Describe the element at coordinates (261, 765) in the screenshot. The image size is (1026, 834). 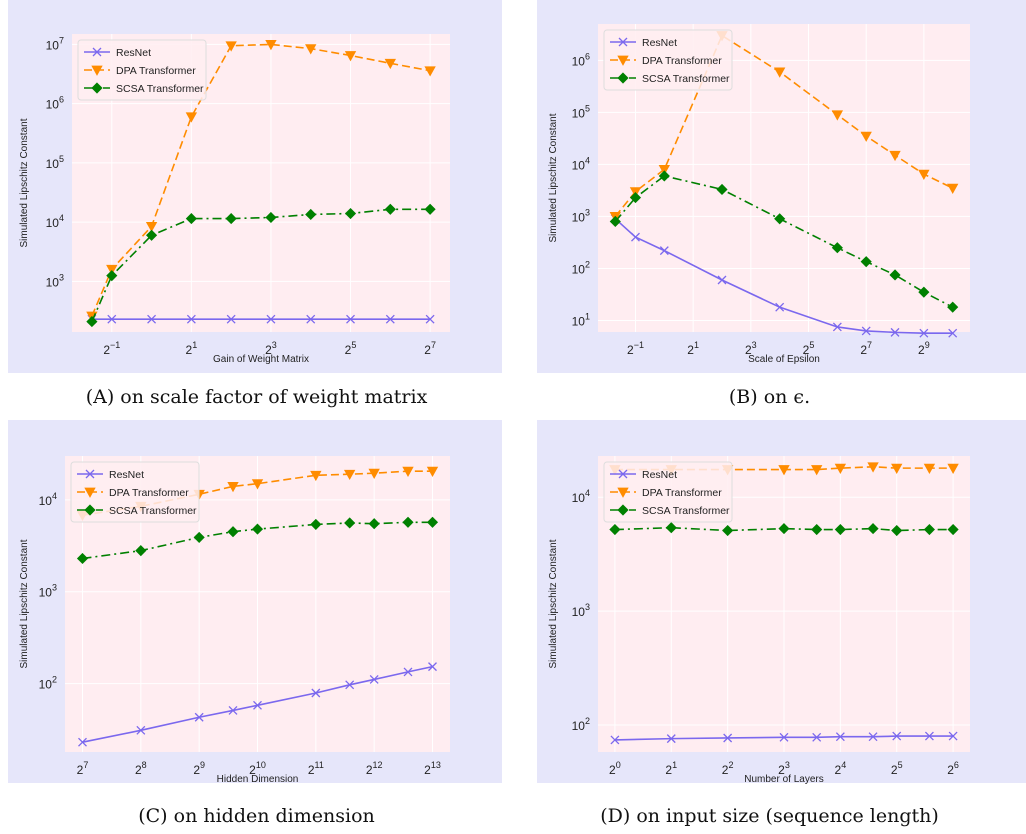
I see `tick-exponent: 10` at that location.